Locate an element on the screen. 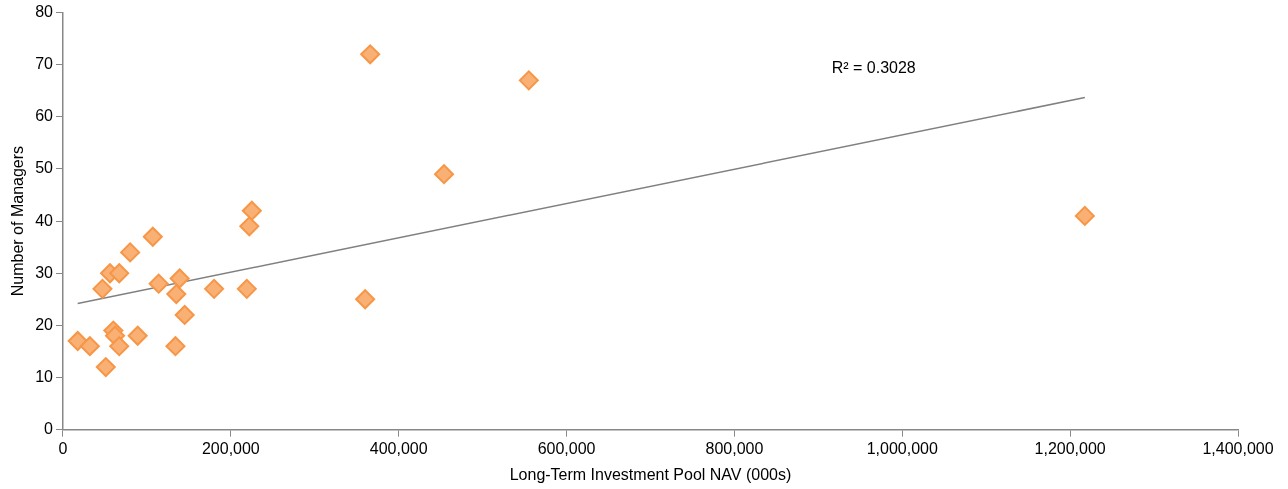 Image resolution: width=1288 pixels, height=489 pixels. y-axis-title: Number of Managers is located at coordinates (18, 221).